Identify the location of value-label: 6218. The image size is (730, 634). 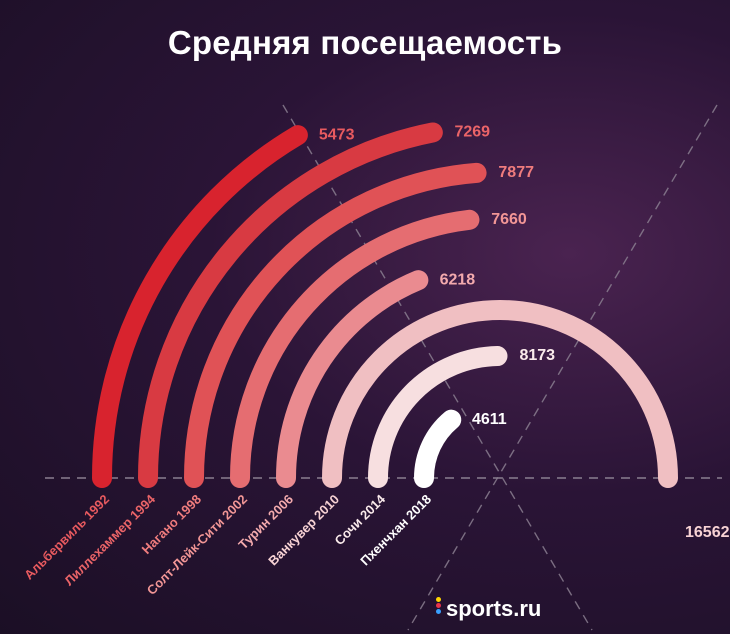
(458, 279).